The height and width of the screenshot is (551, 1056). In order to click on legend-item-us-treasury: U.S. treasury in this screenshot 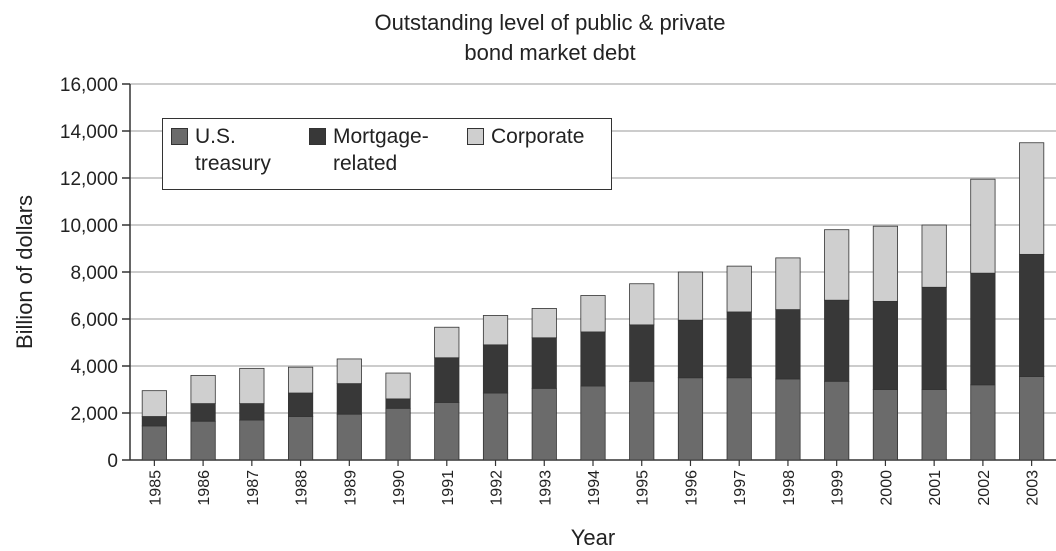, I will do `click(221, 150)`.